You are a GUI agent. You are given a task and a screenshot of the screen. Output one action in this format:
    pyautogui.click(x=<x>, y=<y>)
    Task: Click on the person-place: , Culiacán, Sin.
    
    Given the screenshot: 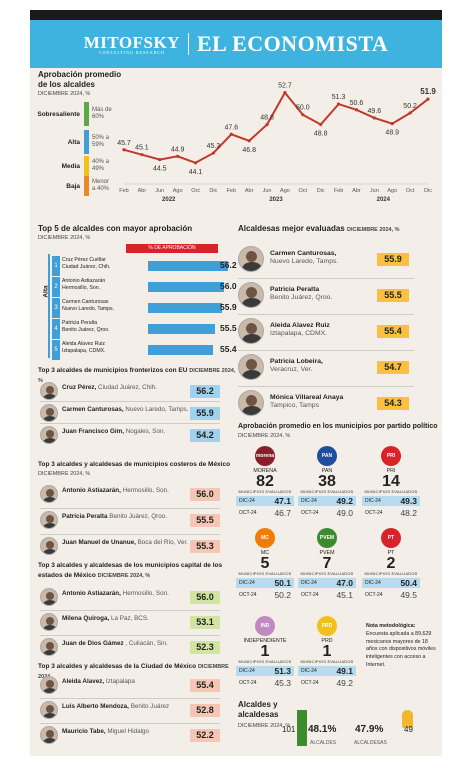 What is the action you would take?
    pyautogui.click(x=146, y=643)
    